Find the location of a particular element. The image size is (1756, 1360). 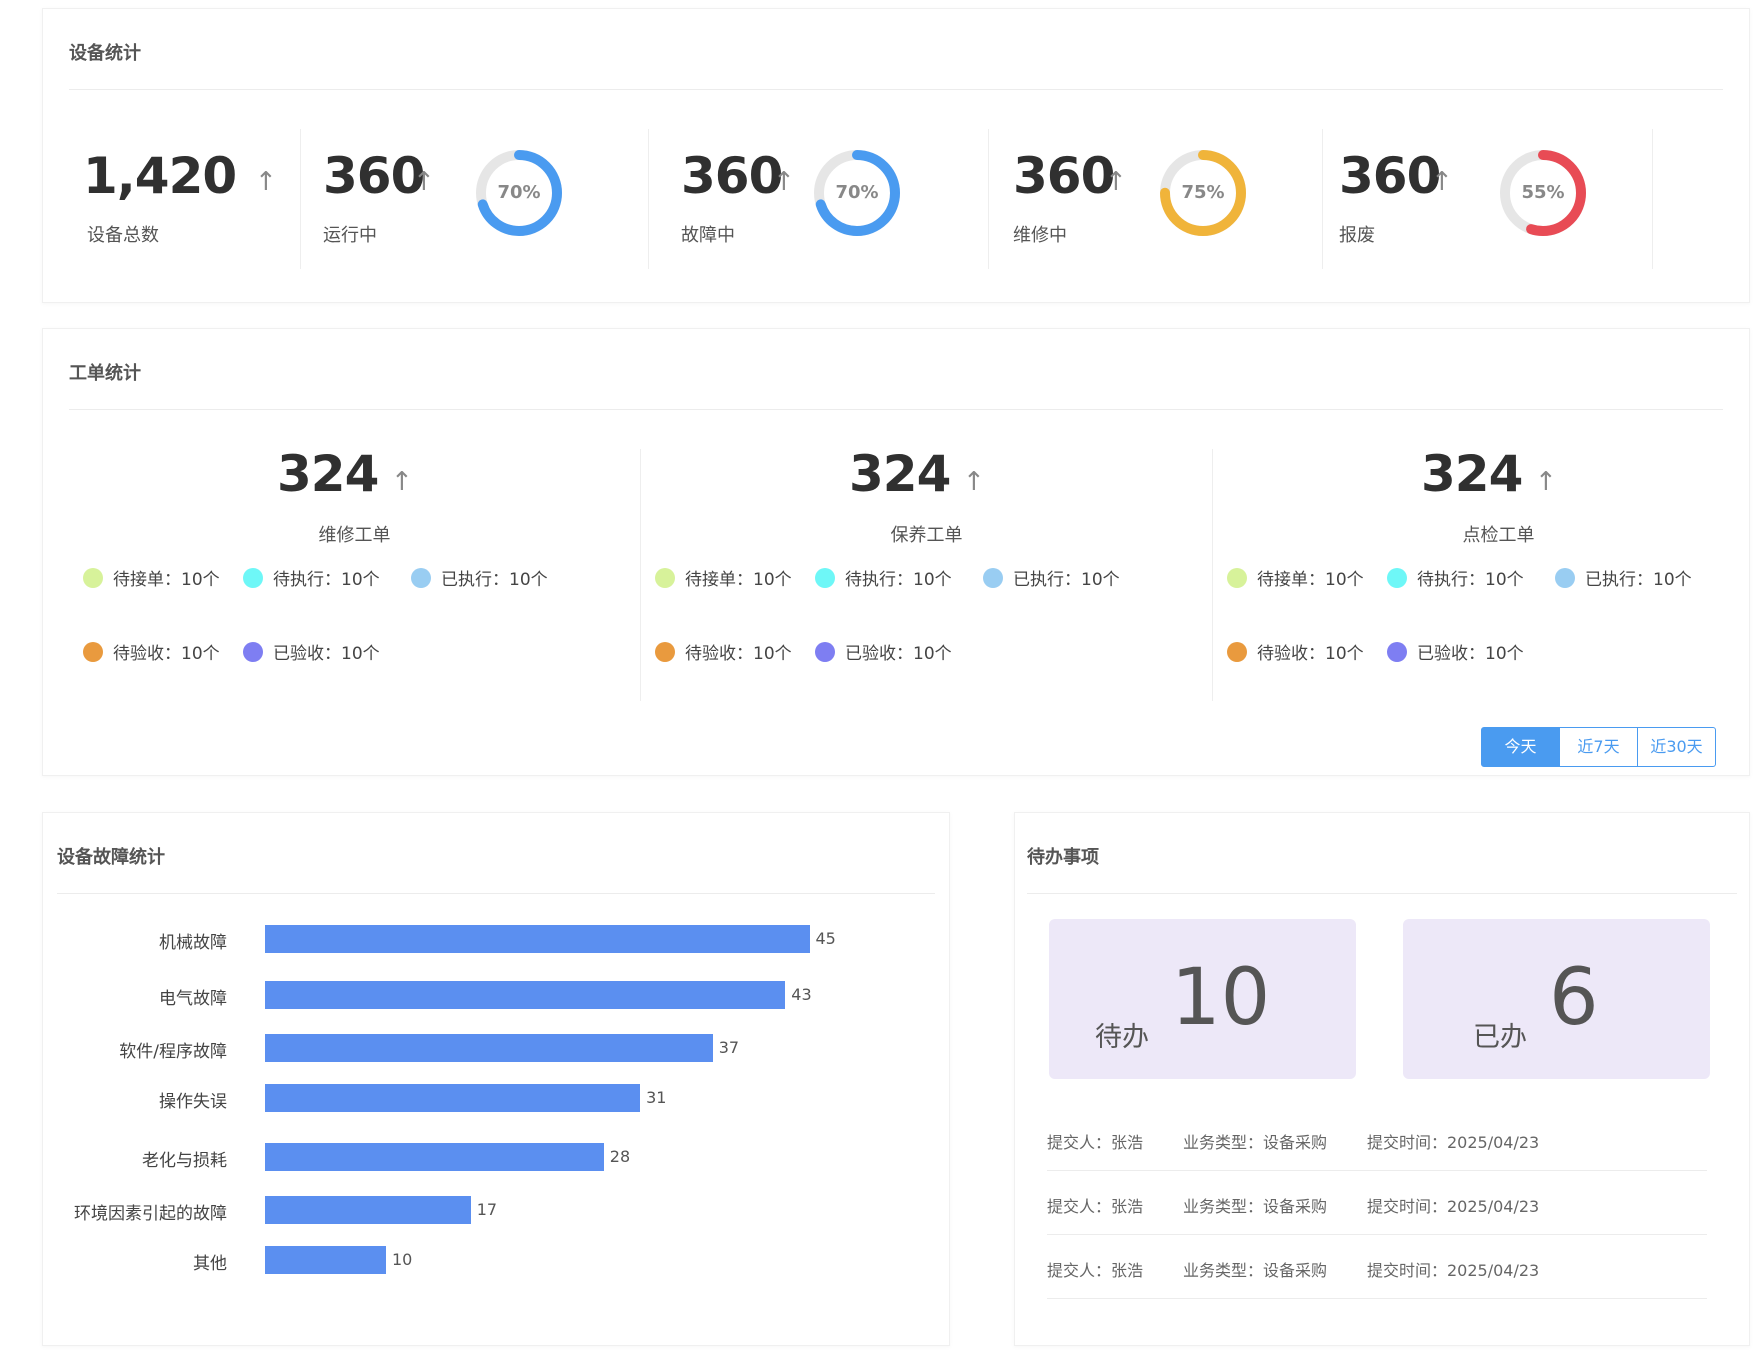

bar-category-label: 软件/程序故障 is located at coordinates (173, 1052).